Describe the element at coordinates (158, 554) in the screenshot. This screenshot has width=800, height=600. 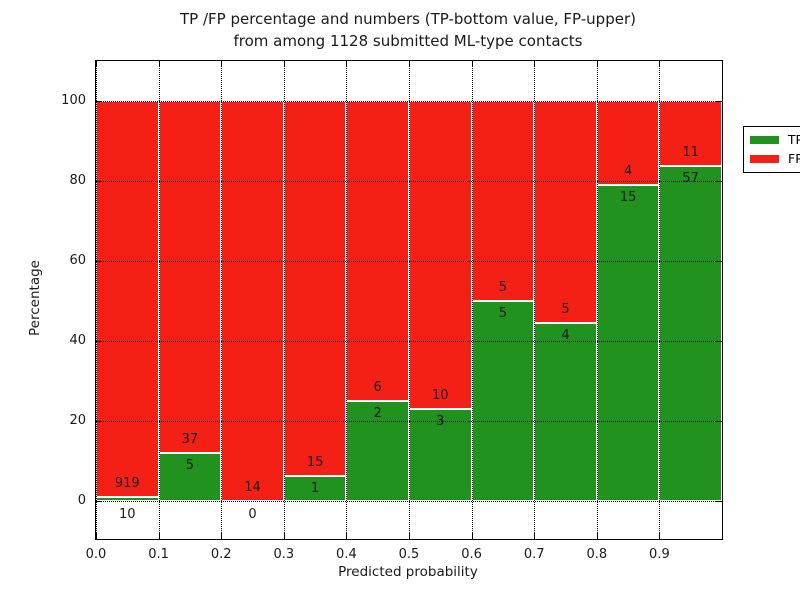
I see `x-tick-label: 0.1` at that location.